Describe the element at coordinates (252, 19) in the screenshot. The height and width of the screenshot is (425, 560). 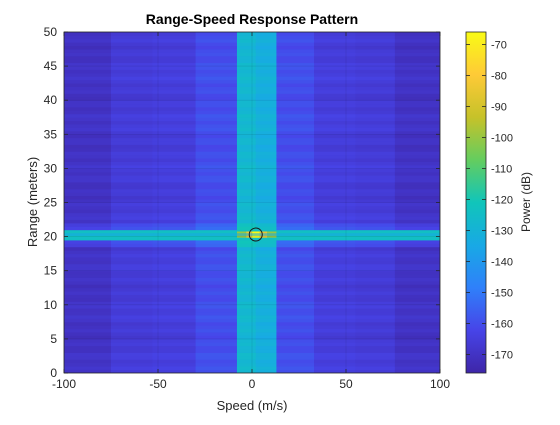
I see `chart-title: Range-Speed Response Pattern` at that location.